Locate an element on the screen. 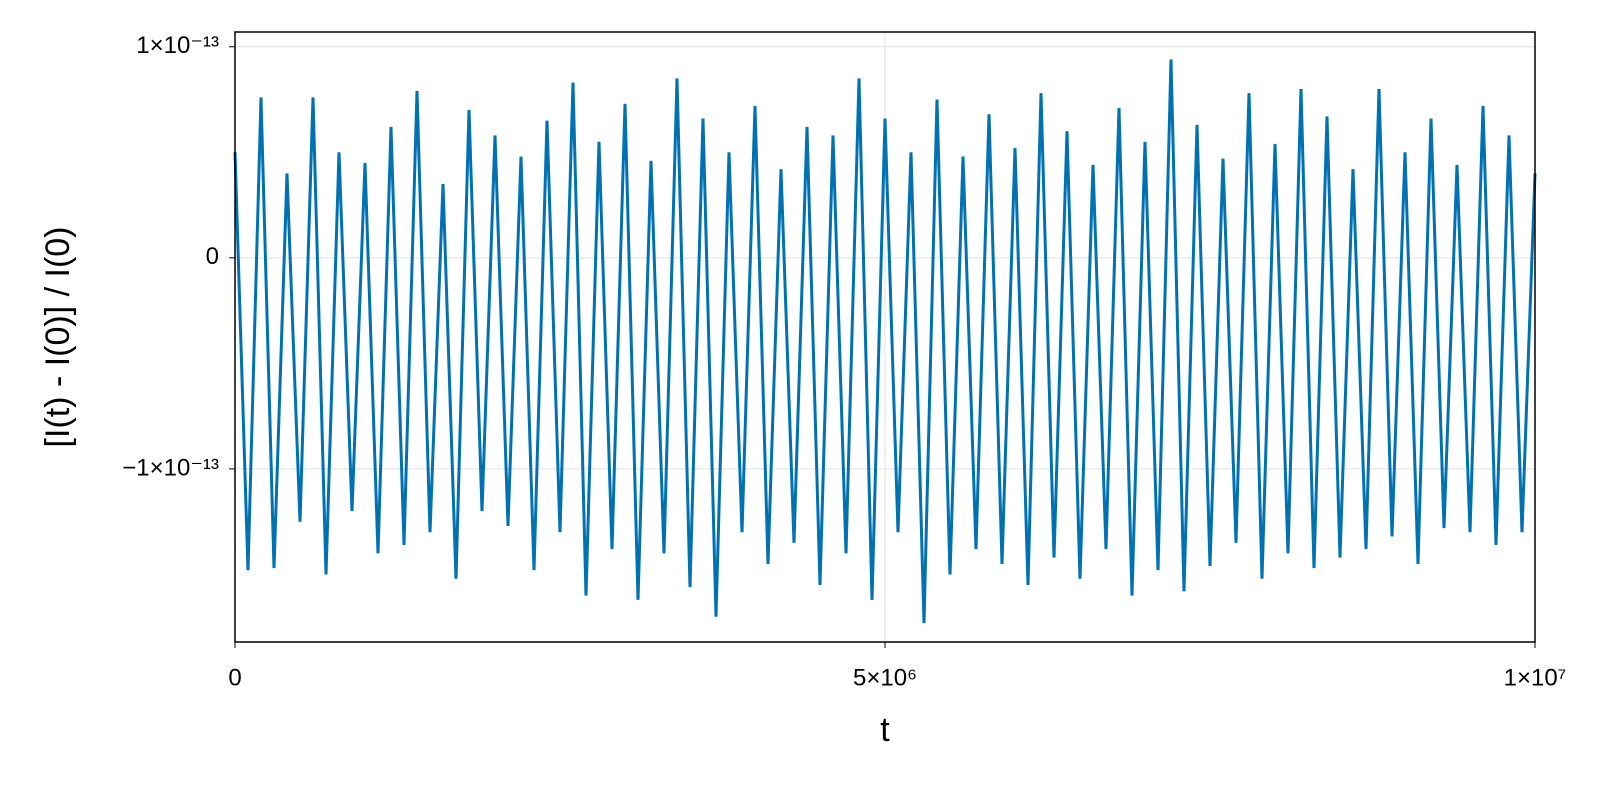  y-tick-label: 1×10⁻¹³ is located at coordinates (177, 45).